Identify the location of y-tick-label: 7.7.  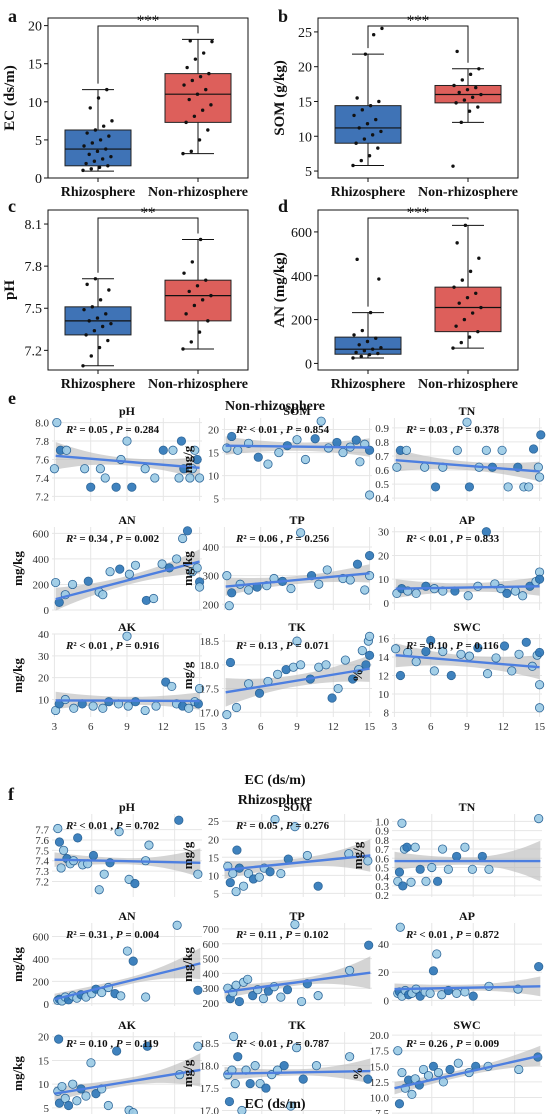
(42, 831).